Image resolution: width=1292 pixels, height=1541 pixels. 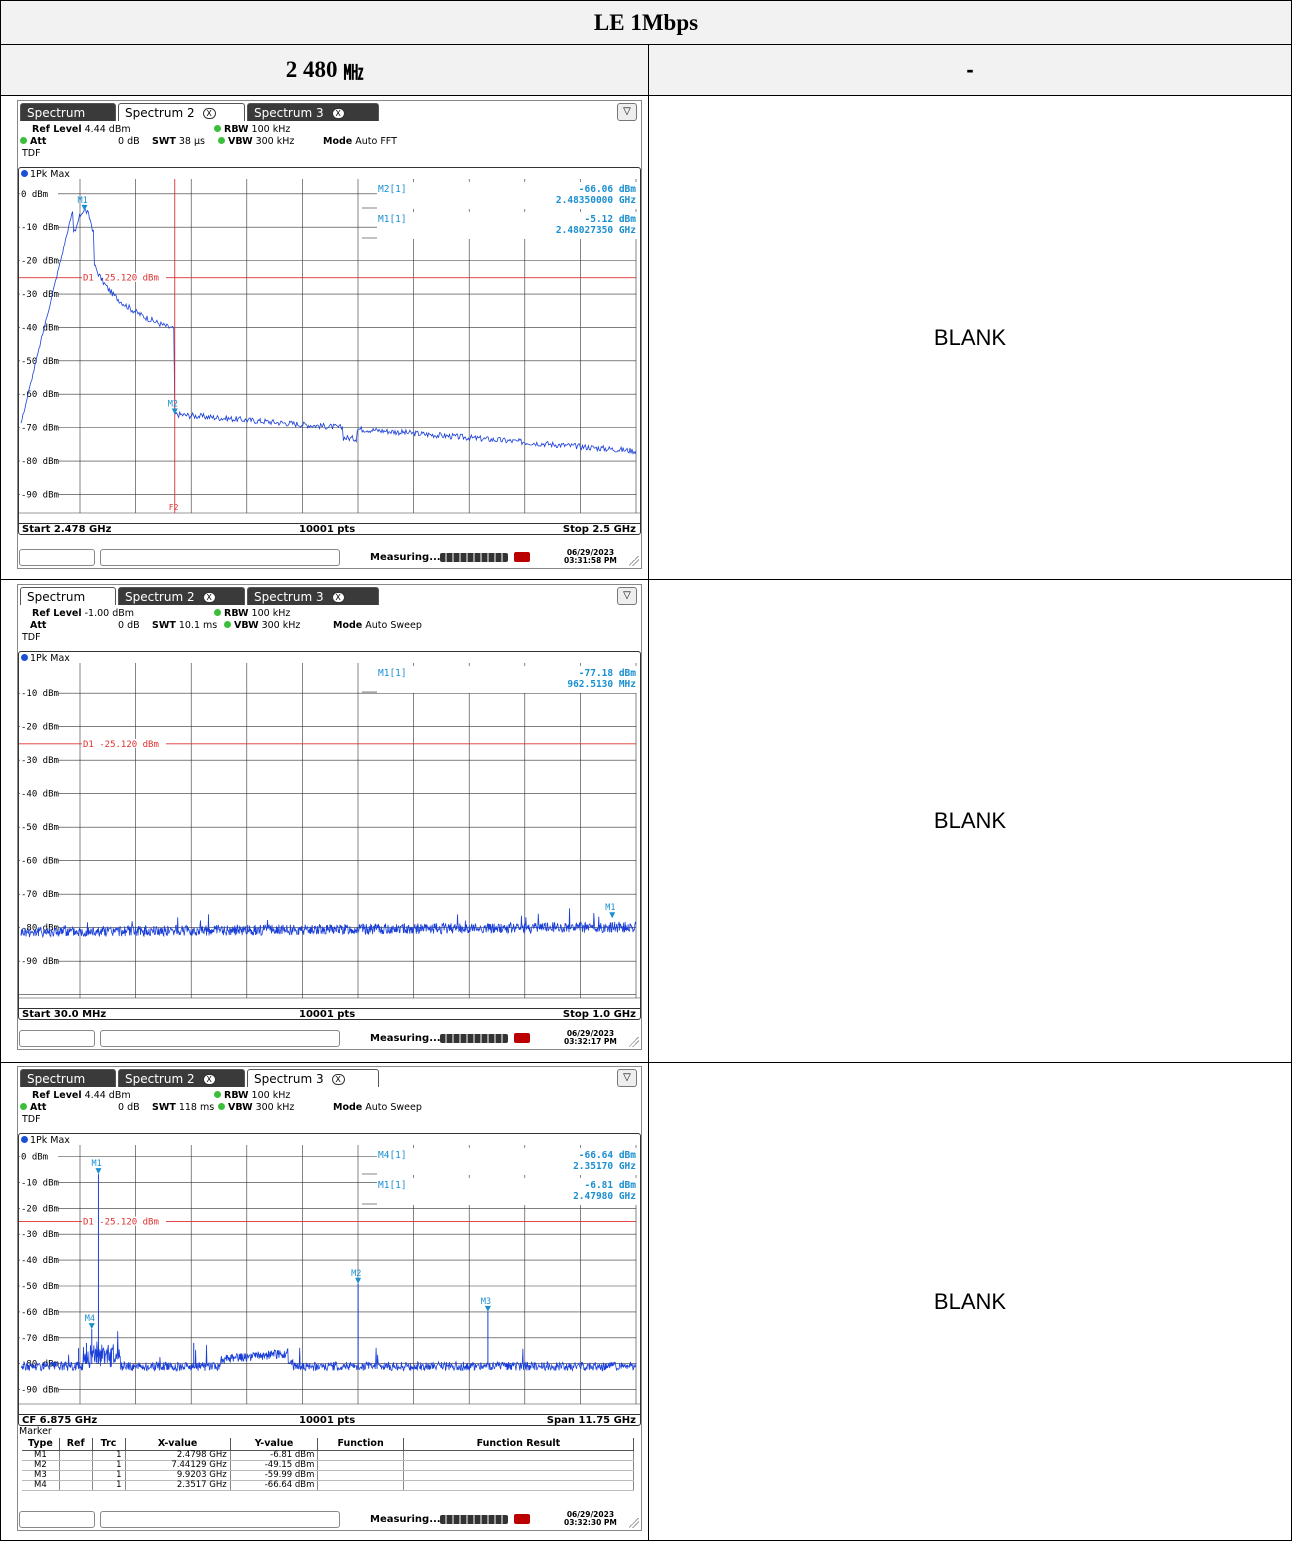 I want to click on marker-readout-name: M4[1], so click(x=392, y=1155).